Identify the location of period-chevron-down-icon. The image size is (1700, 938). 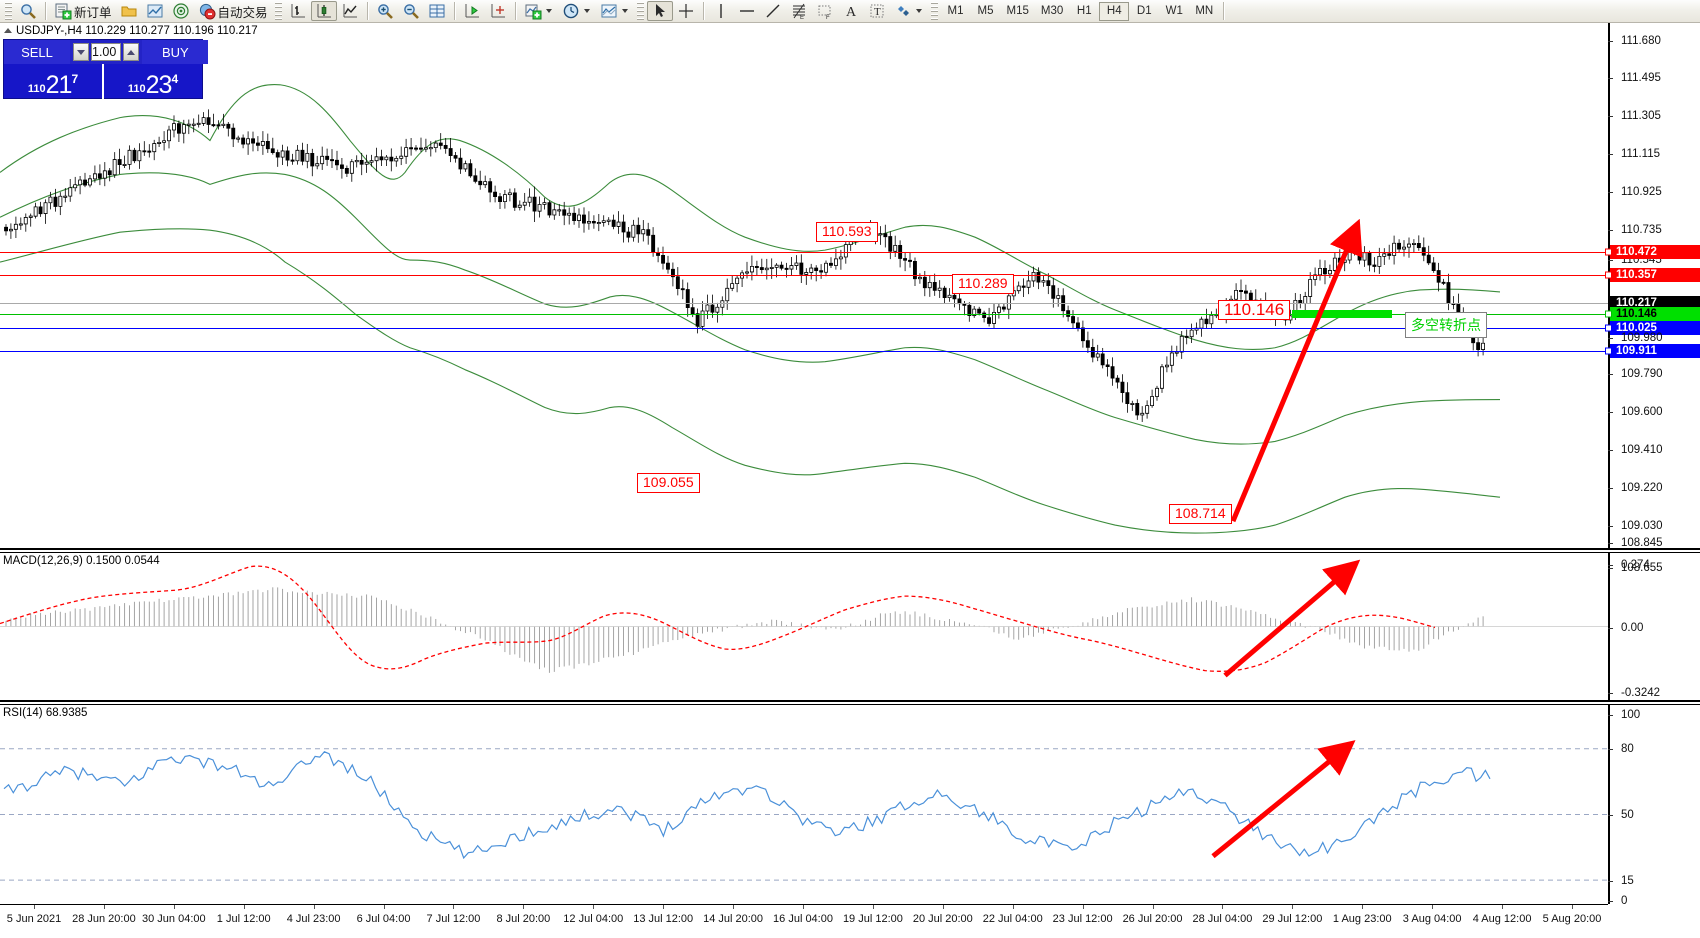
(586, 11).